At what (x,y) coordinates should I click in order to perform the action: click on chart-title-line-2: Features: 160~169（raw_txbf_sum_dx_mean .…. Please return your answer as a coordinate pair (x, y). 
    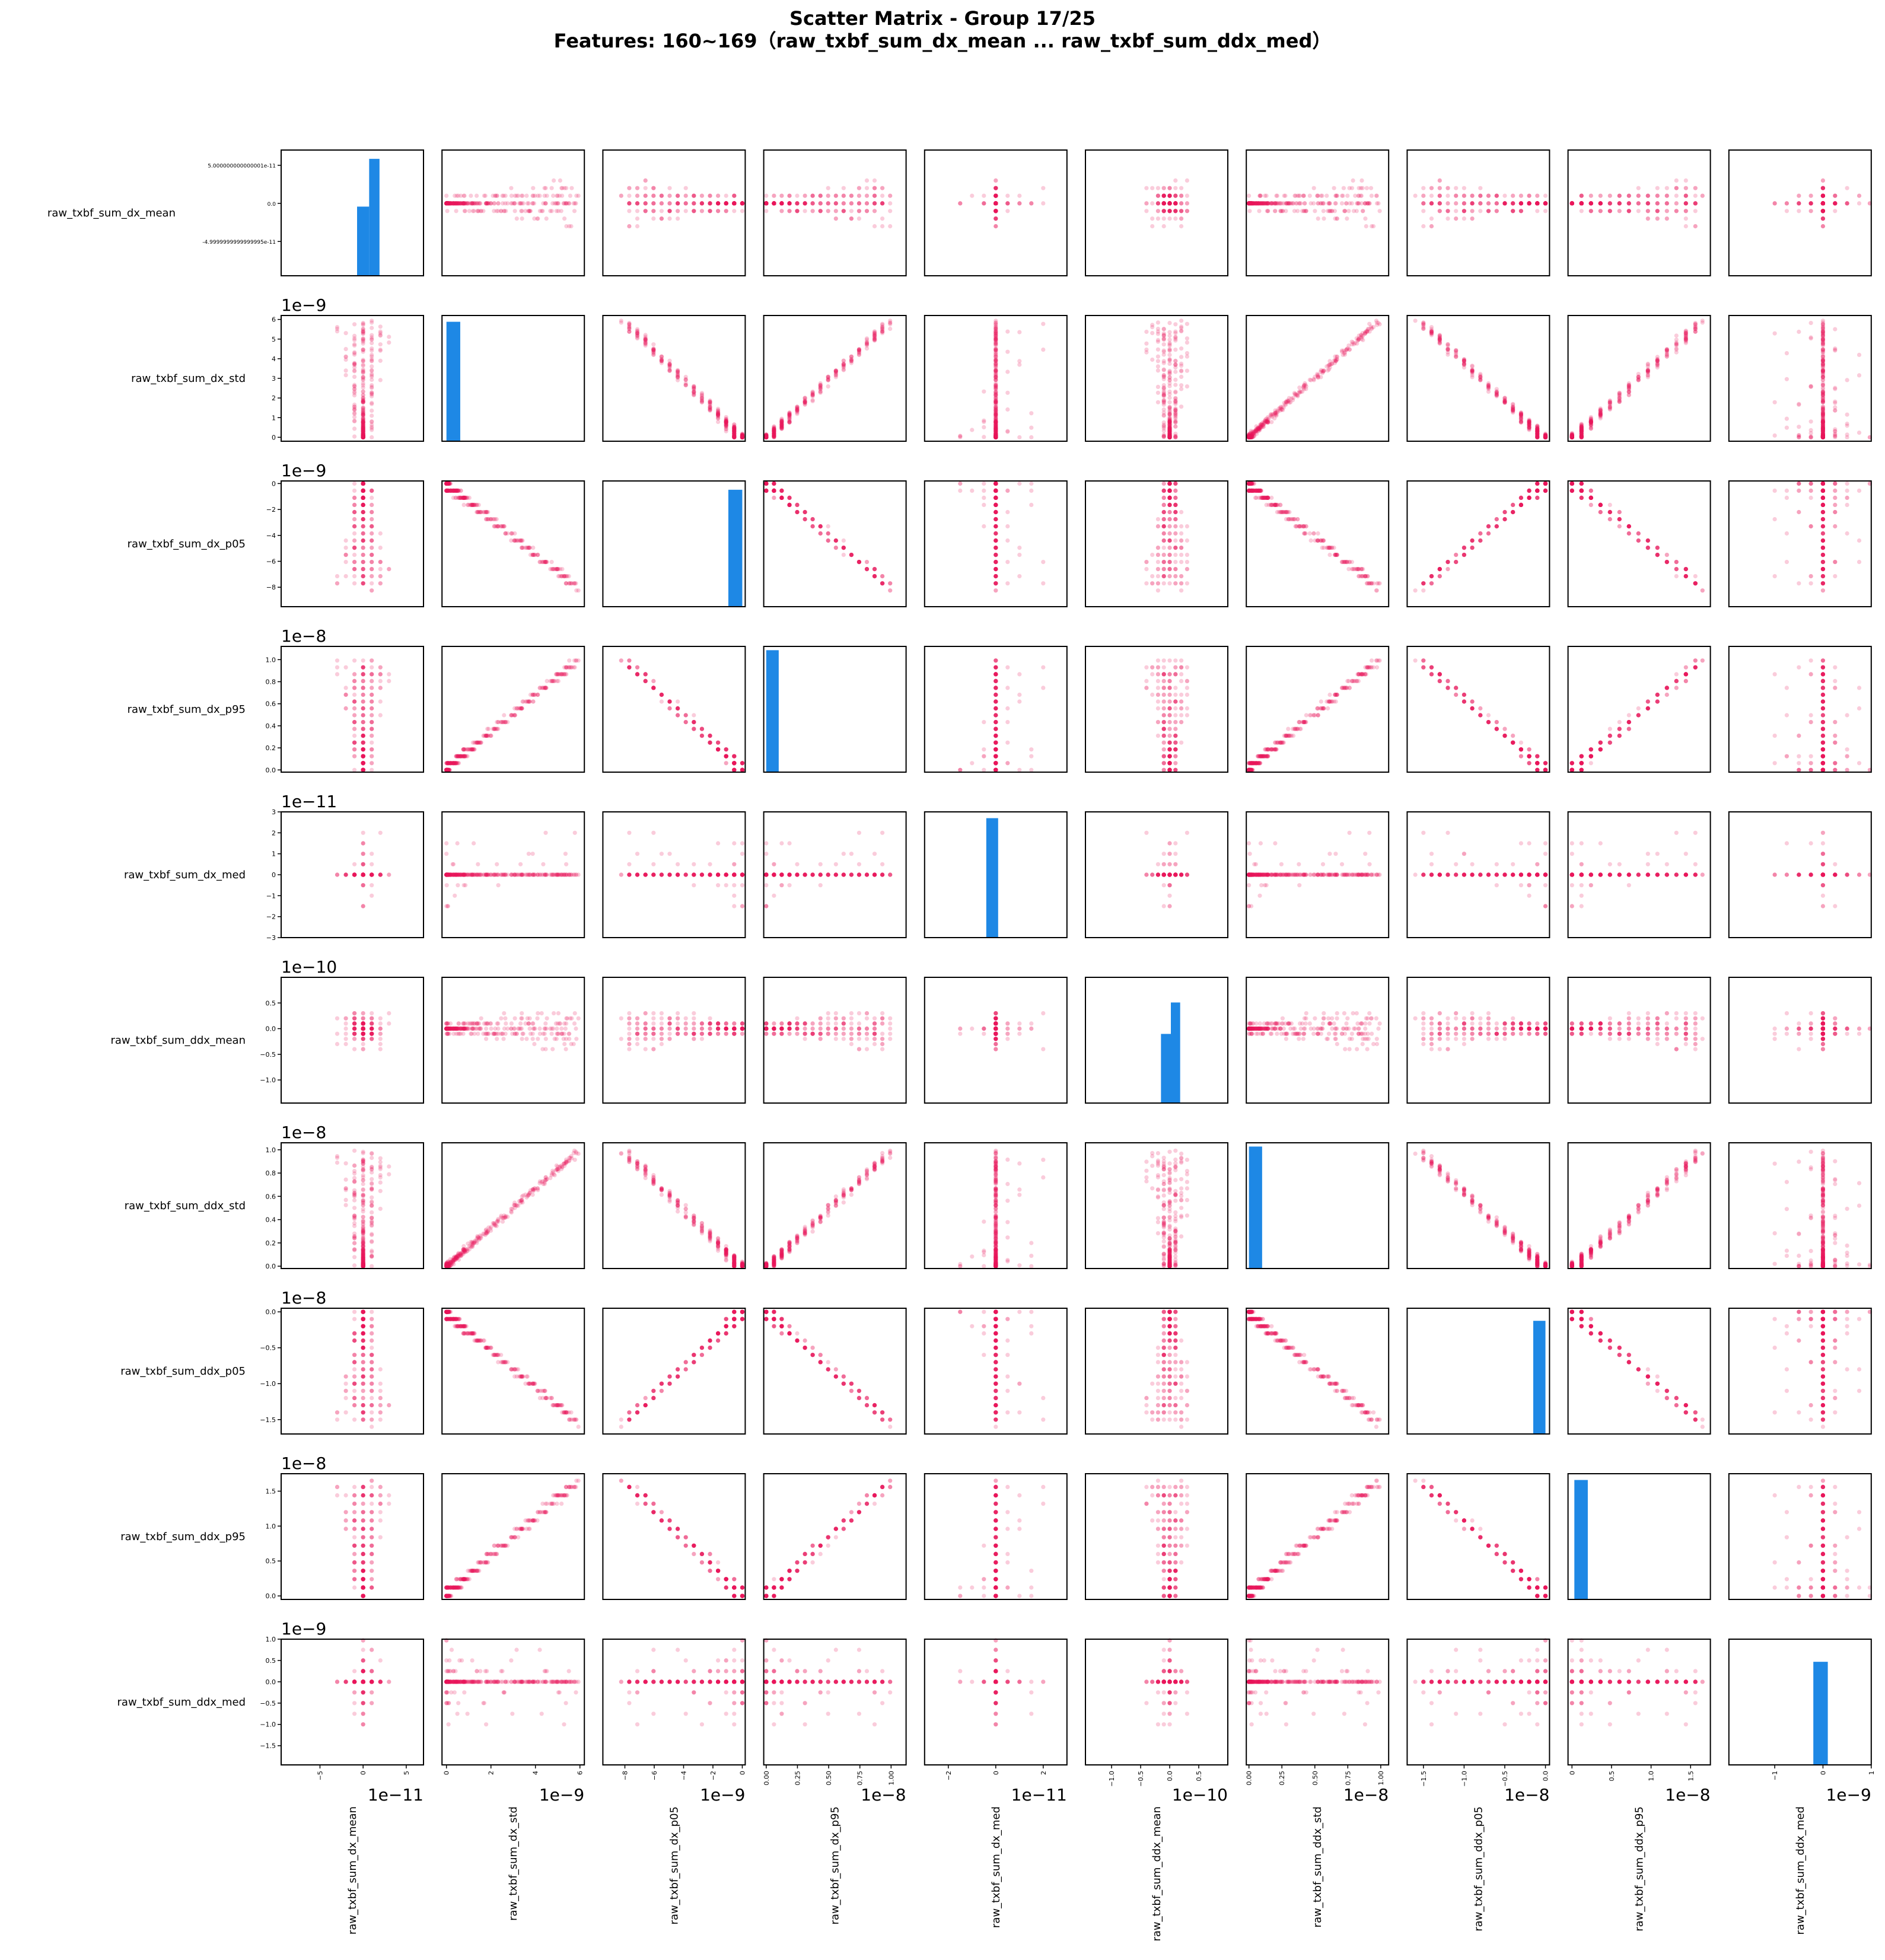
    Looking at the image, I should click on (943, 41).